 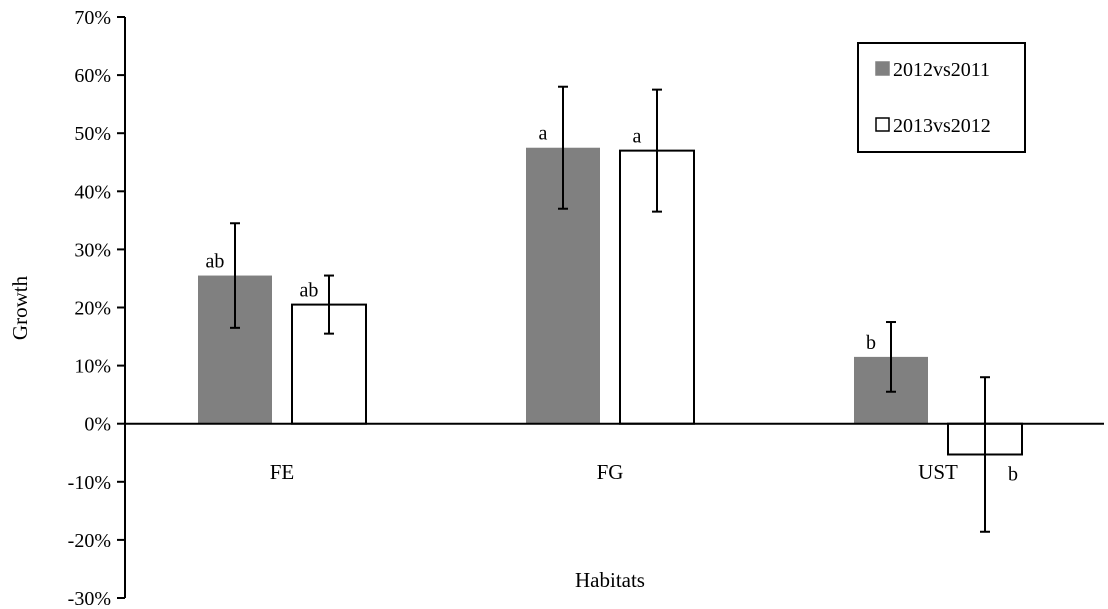 I want to click on legend-swatch-2012vs2011, so click(x=882, y=68).